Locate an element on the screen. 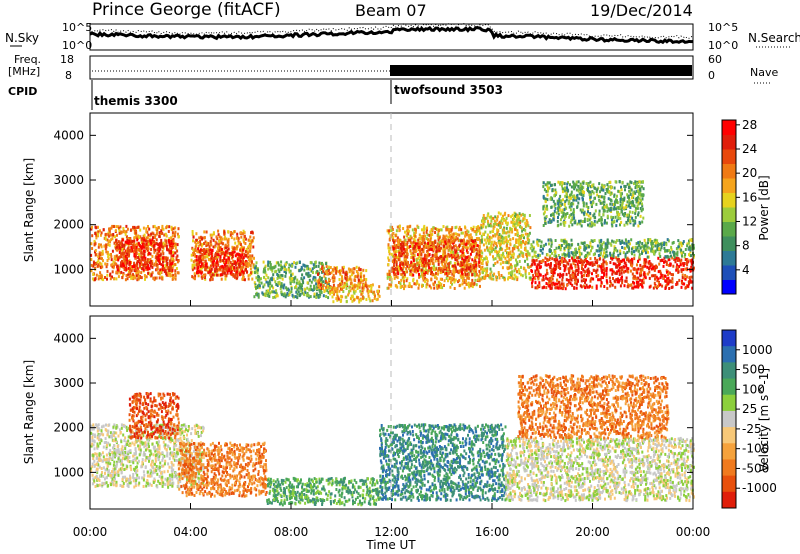  n-sky-panel: N.Sky 10^5 10^0 10^5 10^0 N.Search is located at coordinates (402, 36).